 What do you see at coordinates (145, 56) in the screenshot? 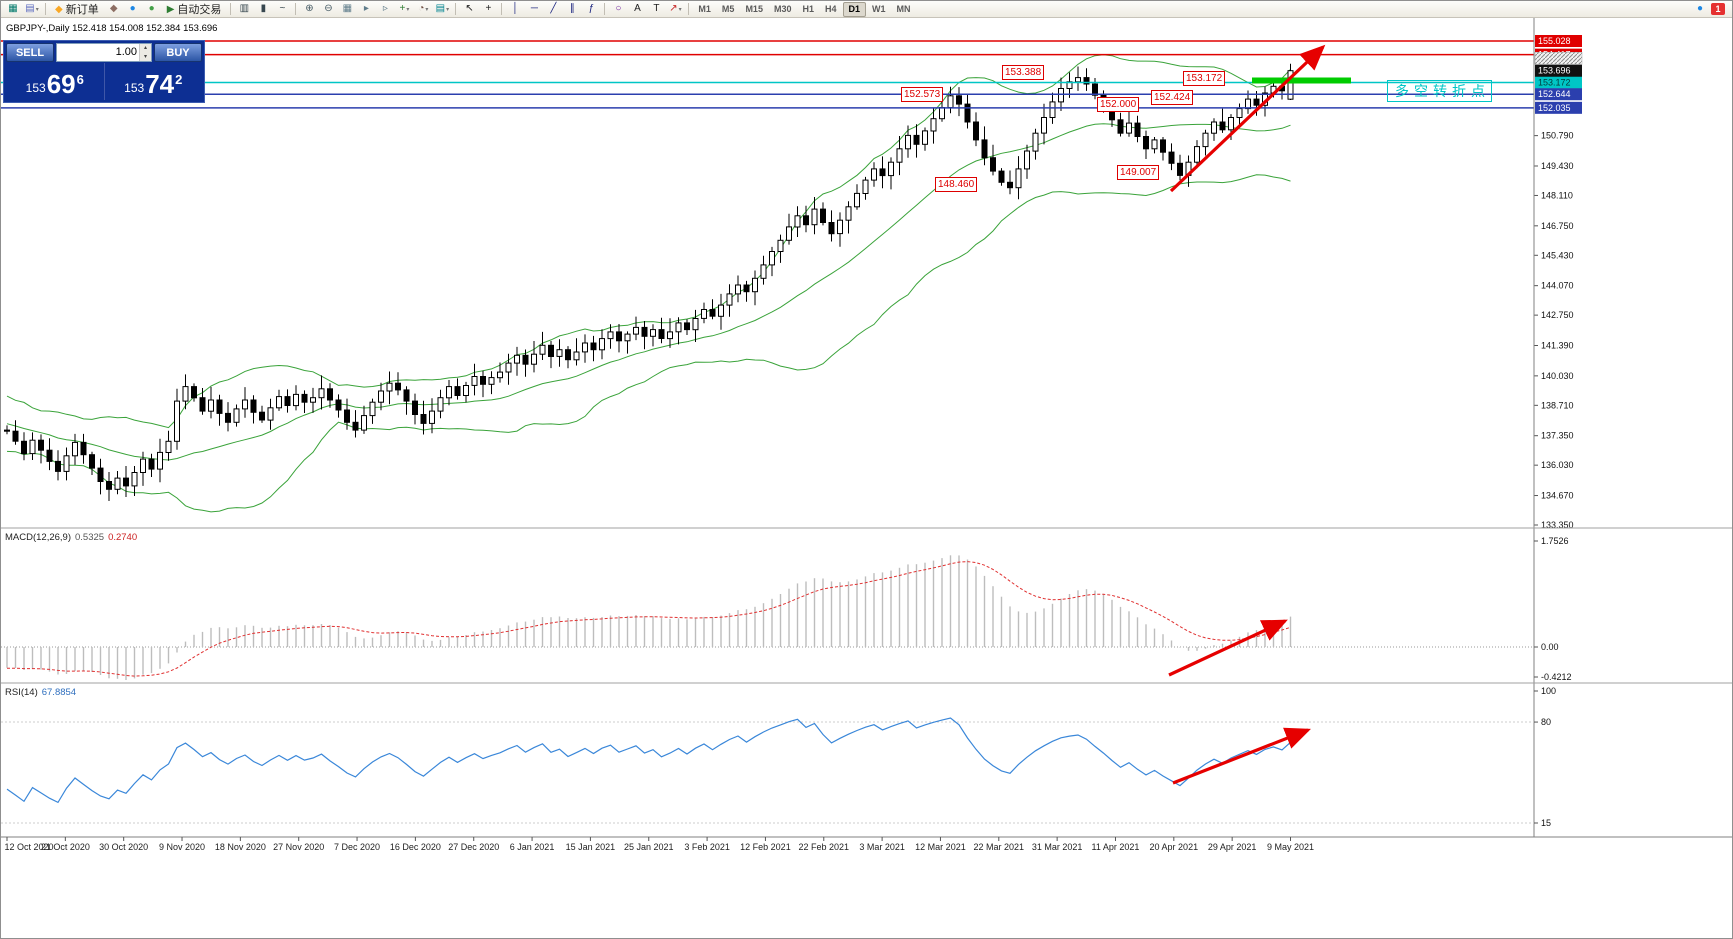
I see `spin-down-icon: ▾` at bounding box center [145, 56].